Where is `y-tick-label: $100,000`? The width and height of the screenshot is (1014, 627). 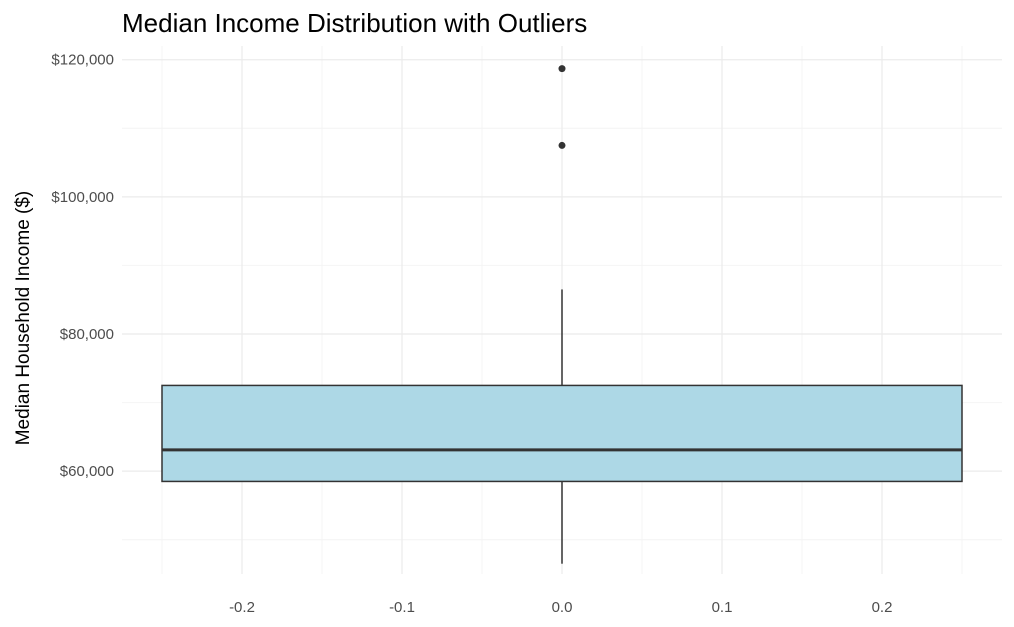
y-tick-label: $100,000 is located at coordinates (82, 197).